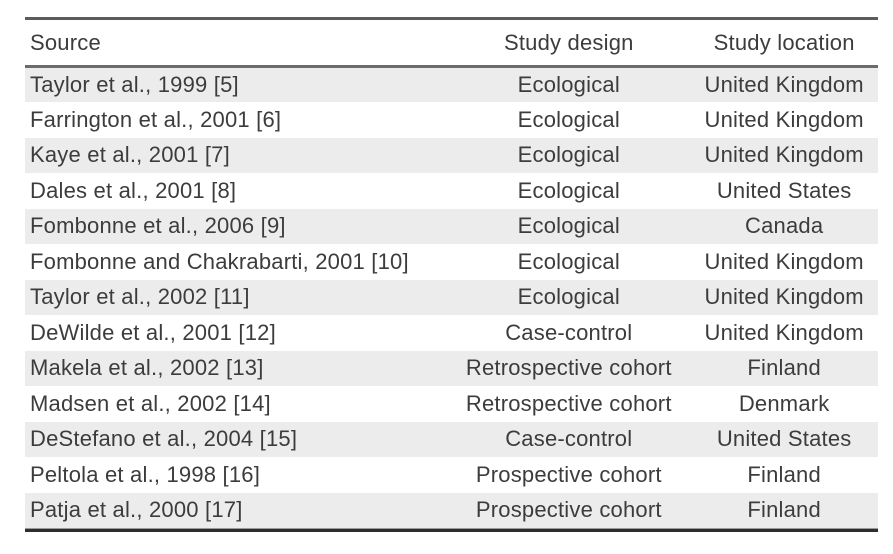 This screenshot has width=893, height=554. Describe the element at coordinates (164, 439) in the screenshot. I see `cell-source: DeStefano et al., 2004 [15]` at that location.